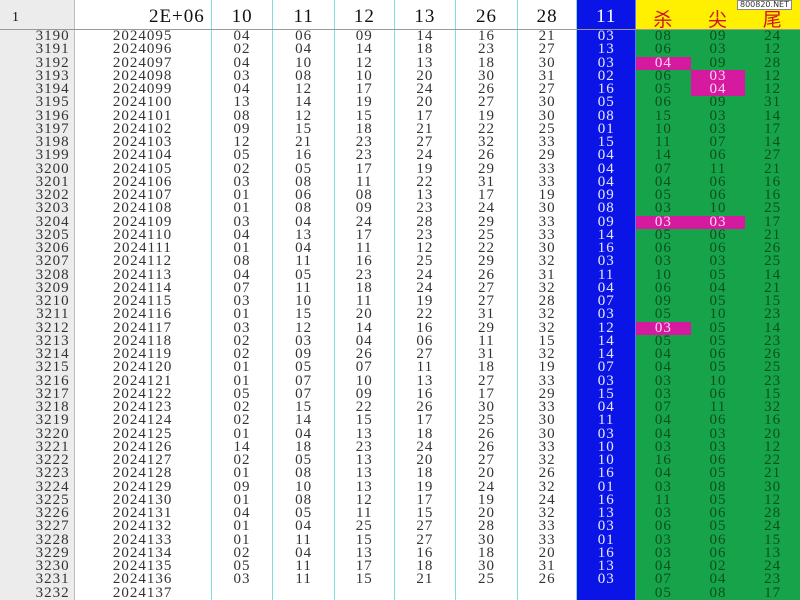 This screenshot has width=800, height=600. What do you see at coordinates (143, 50) in the screenshot?
I see `period-cell: 2024096` at bounding box center [143, 50].